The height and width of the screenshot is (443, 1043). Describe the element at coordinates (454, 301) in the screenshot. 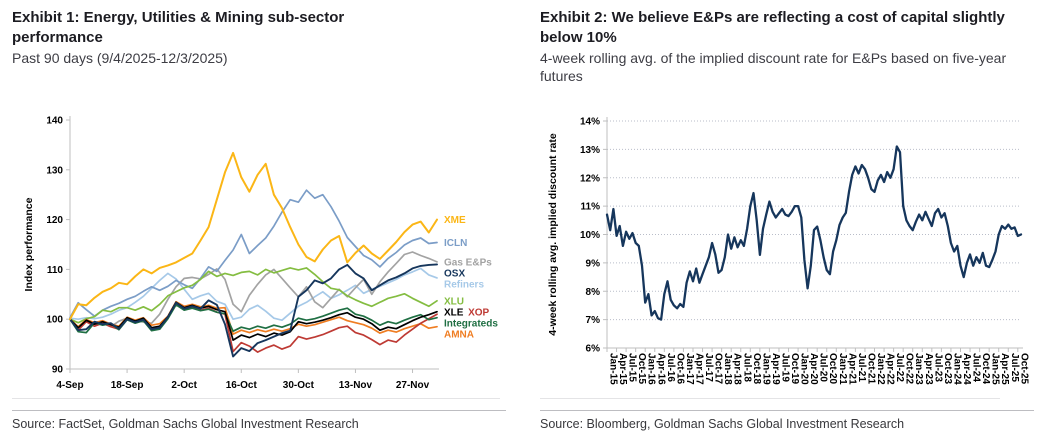

I see `series-label-XLU: XLU` at that location.